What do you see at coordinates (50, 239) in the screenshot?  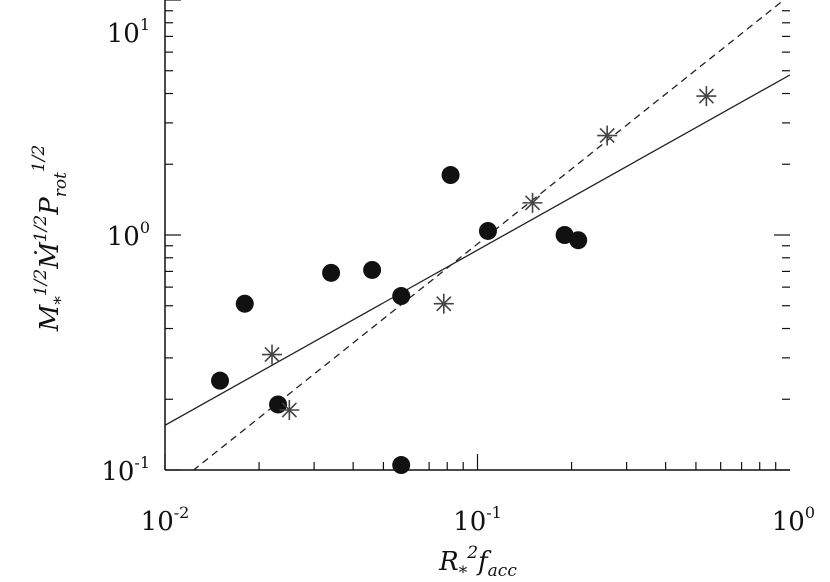 I see `y-axis-label: M*1/2Ṁ1/2Prot1/2` at bounding box center [50, 239].